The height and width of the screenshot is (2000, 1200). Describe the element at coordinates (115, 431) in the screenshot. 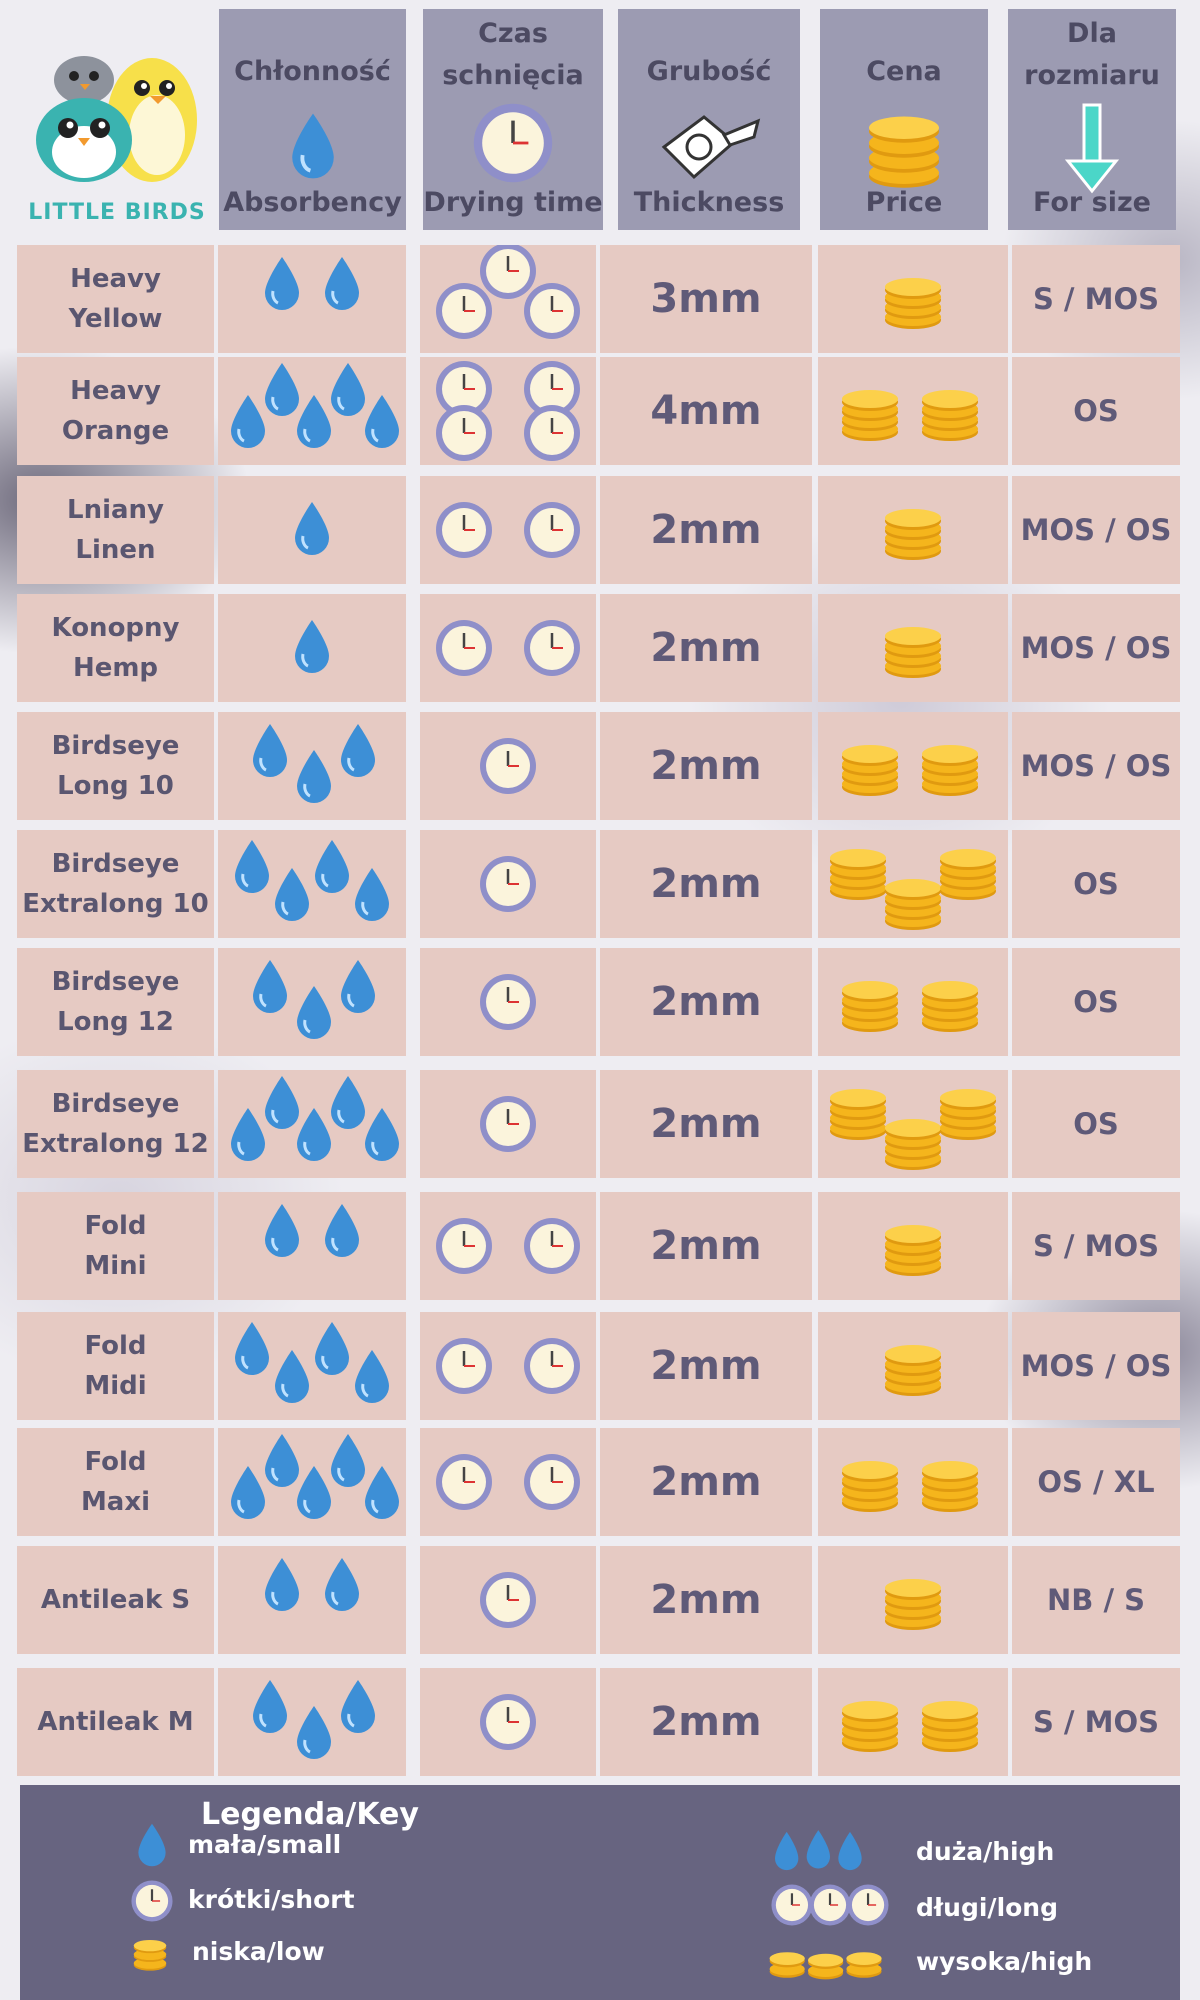

I see `product-name: Orange` at that location.